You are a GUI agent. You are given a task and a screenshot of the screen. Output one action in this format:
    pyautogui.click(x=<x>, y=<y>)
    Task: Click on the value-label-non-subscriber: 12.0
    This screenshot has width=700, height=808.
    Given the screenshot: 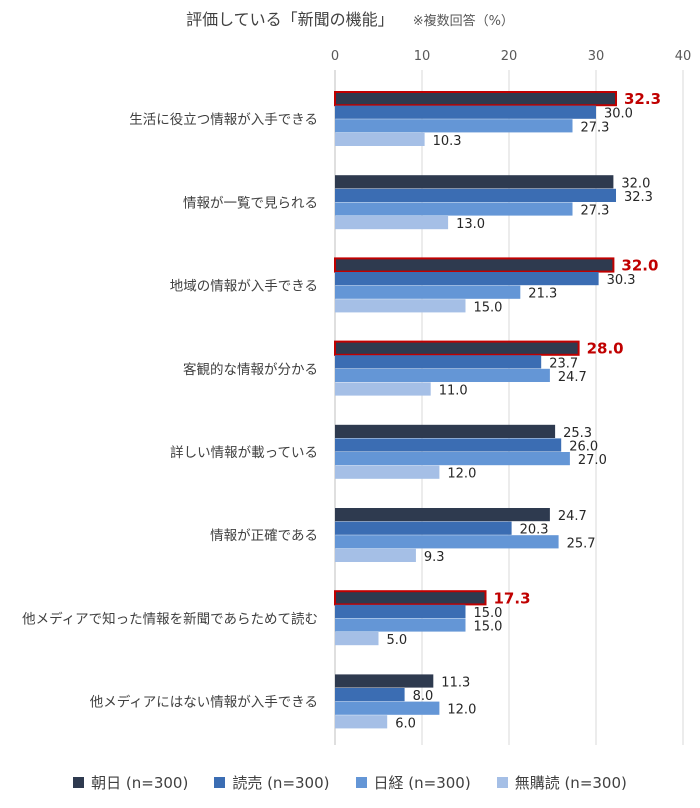 What is the action you would take?
    pyautogui.click(x=461, y=474)
    